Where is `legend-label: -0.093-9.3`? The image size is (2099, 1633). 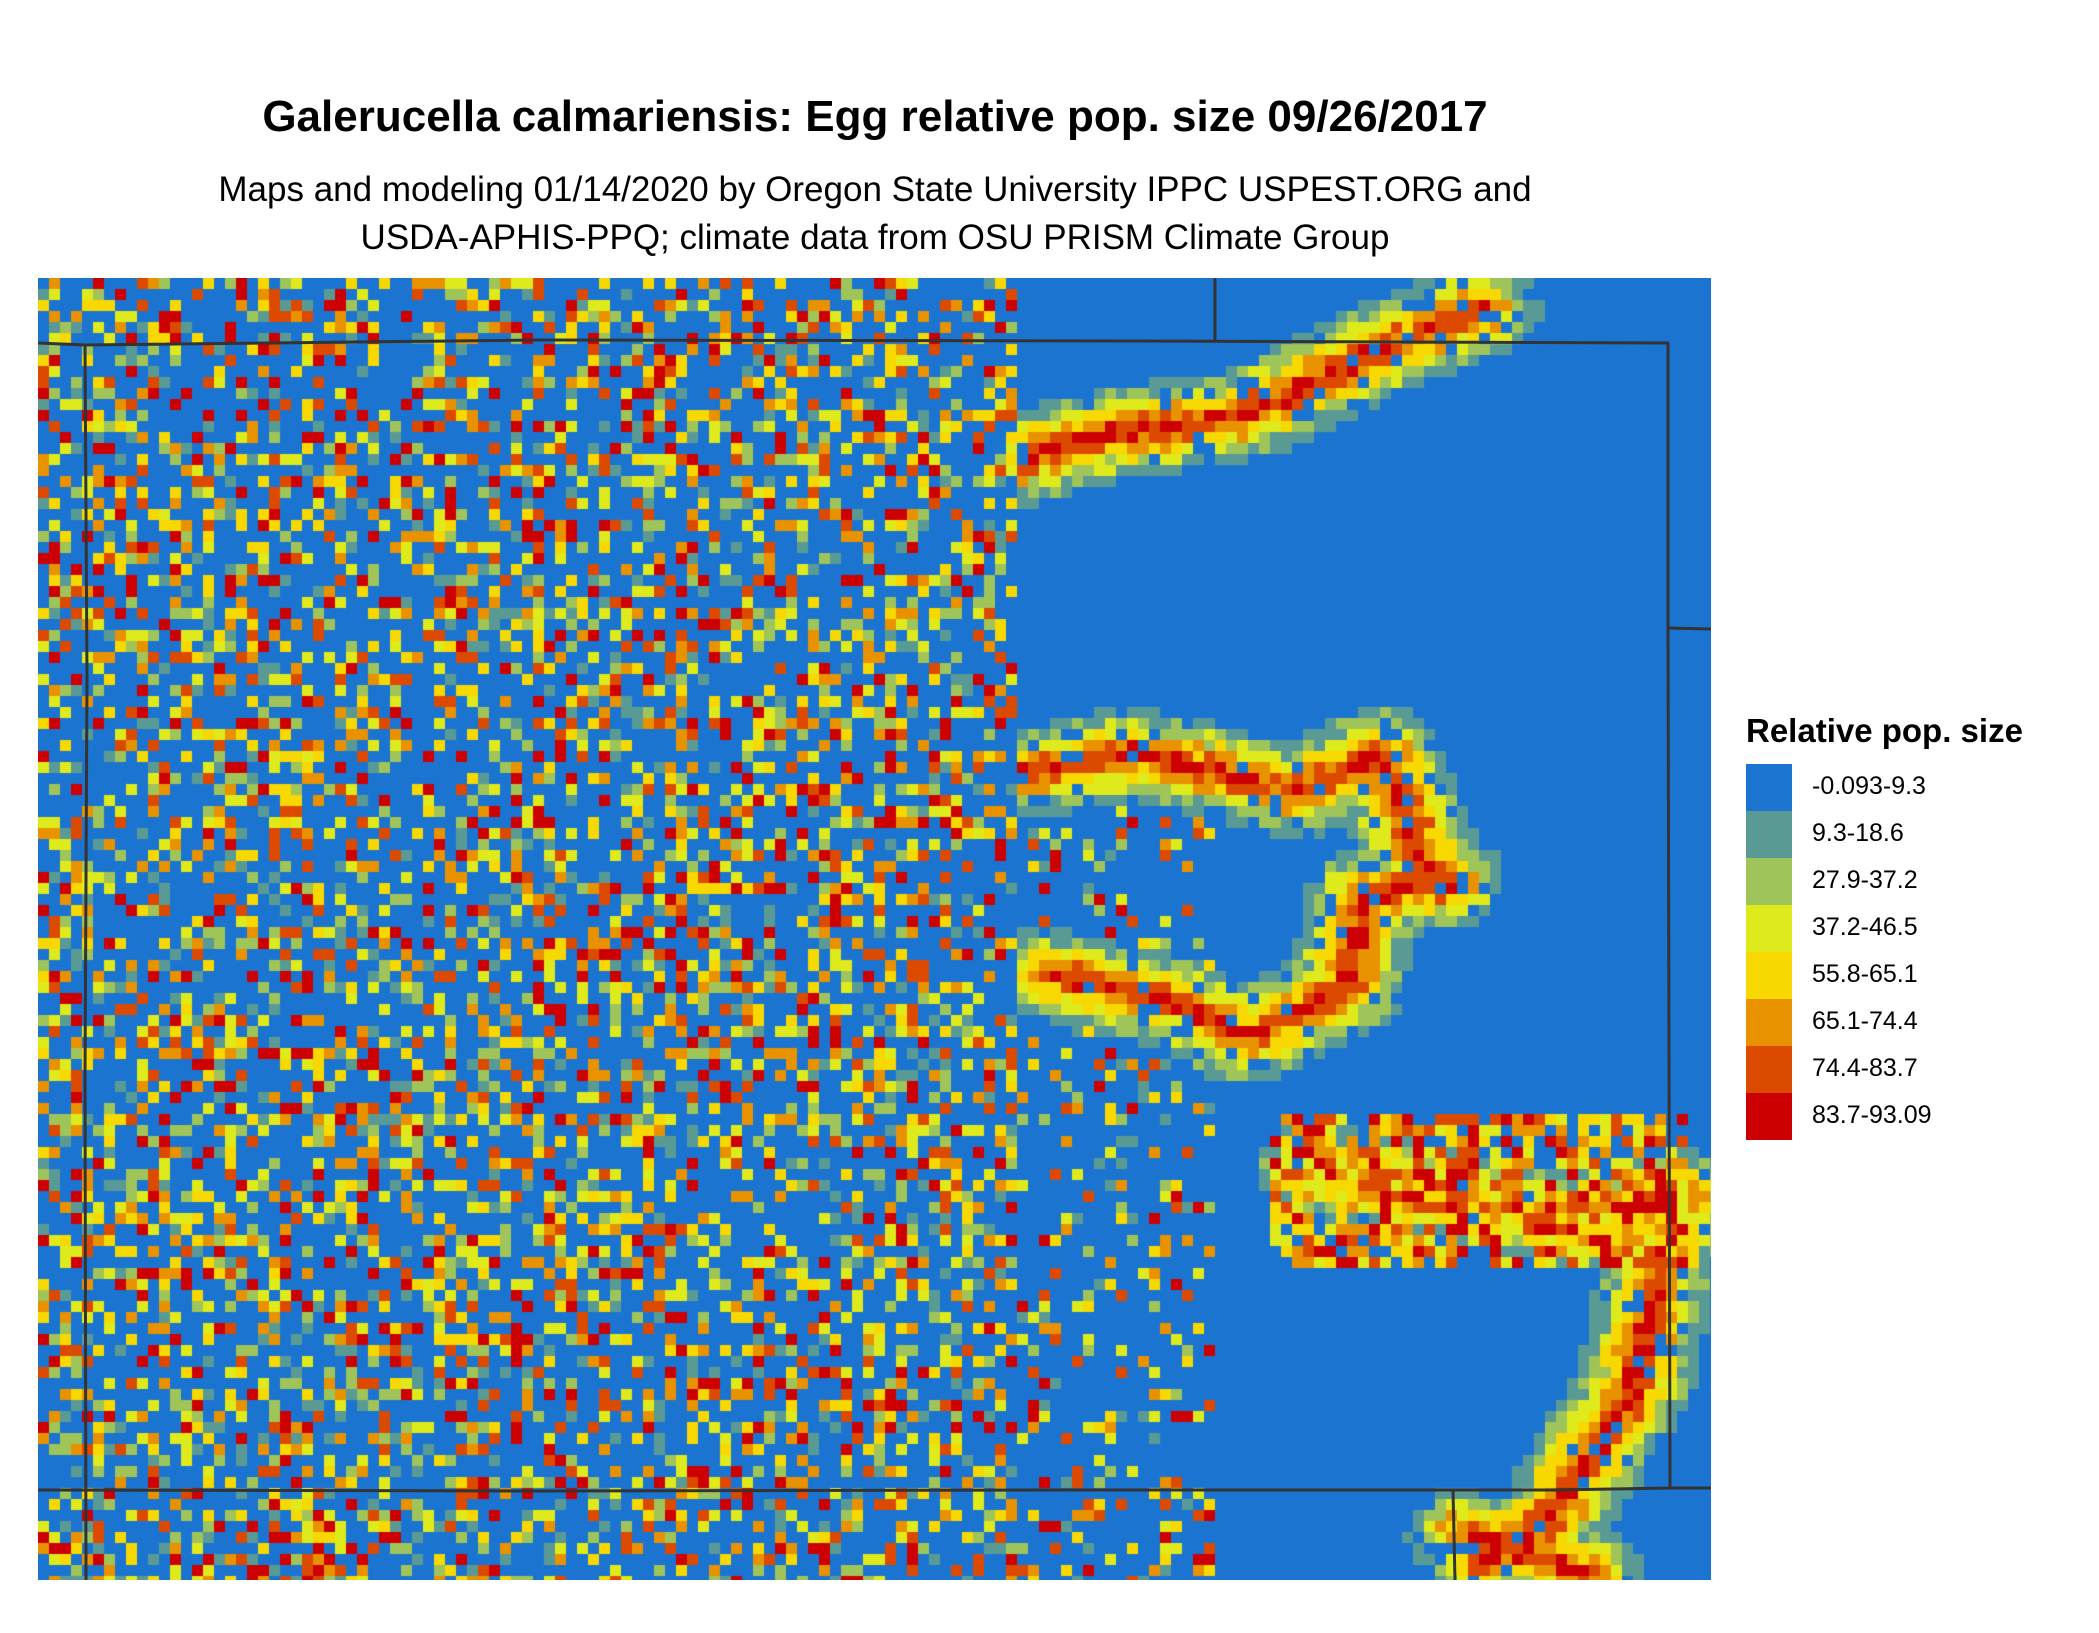 legend-label: -0.093-9.3 is located at coordinates (1869, 786).